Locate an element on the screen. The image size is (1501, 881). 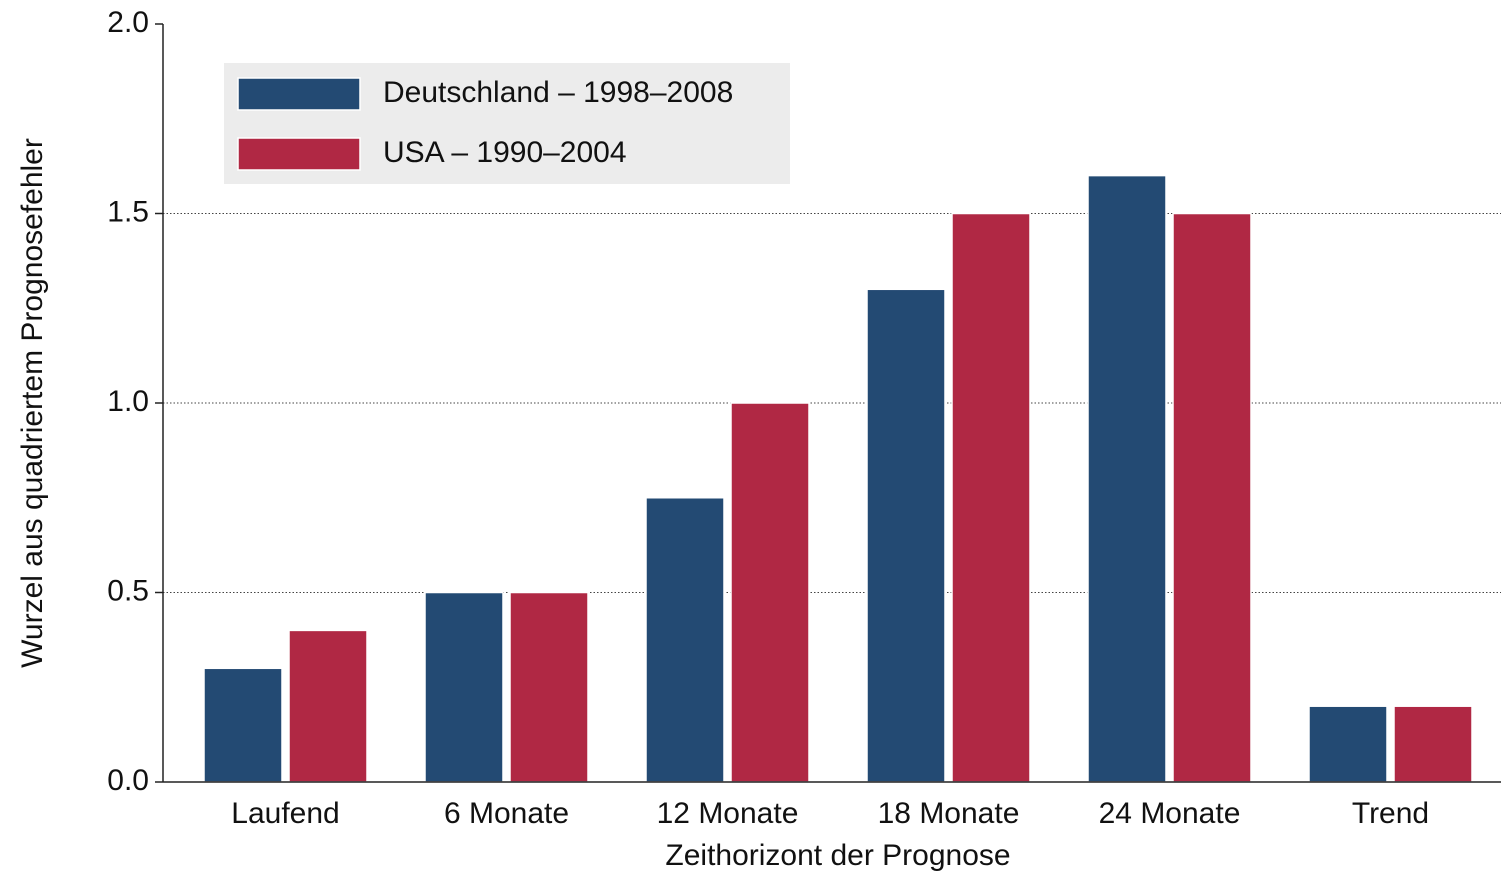
x-tick-label: 6 Monate is located at coordinates (506, 813).